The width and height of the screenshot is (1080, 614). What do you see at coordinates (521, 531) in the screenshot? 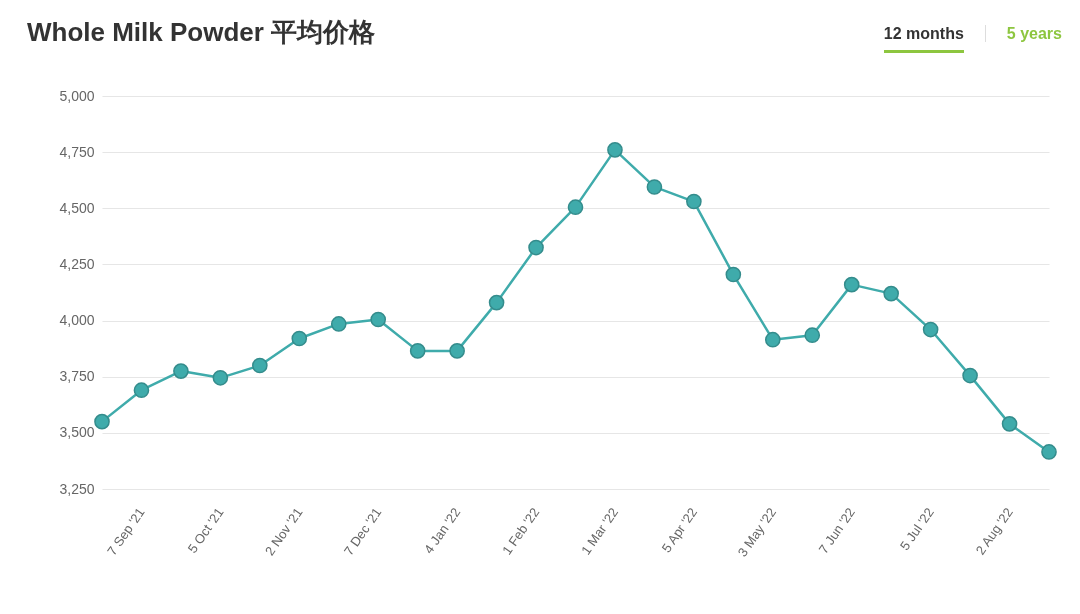
I see `x-tick-label: 1 Feb '22` at bounding box center [521, 531].